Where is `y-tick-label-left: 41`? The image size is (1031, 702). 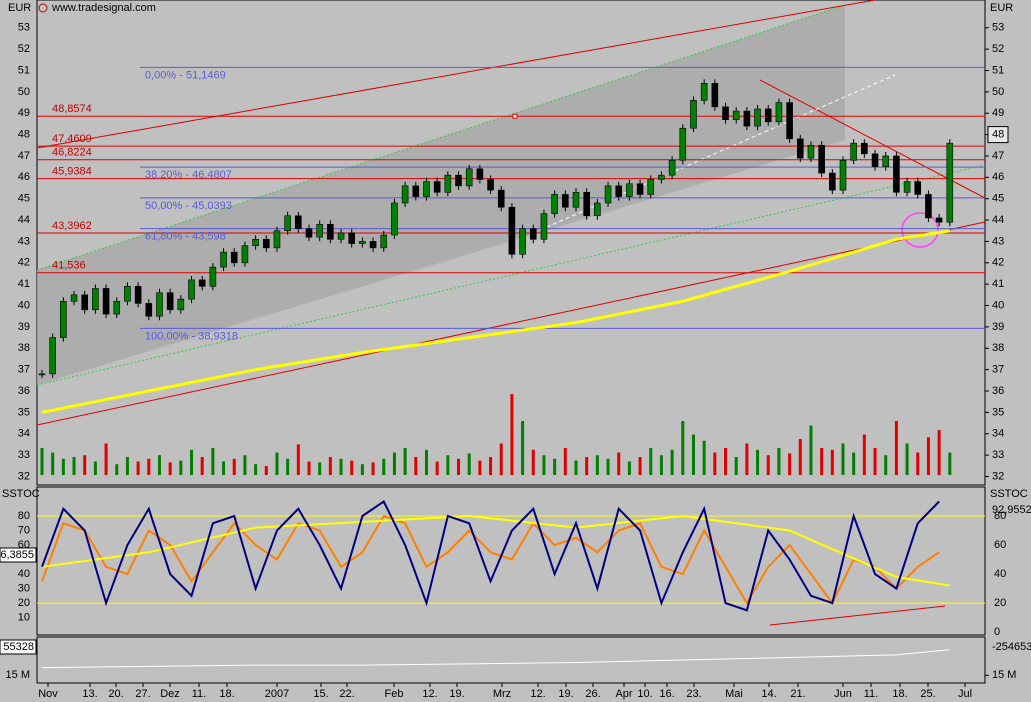 y-tick-label-left: 41 is located at coordinates (24, 284).